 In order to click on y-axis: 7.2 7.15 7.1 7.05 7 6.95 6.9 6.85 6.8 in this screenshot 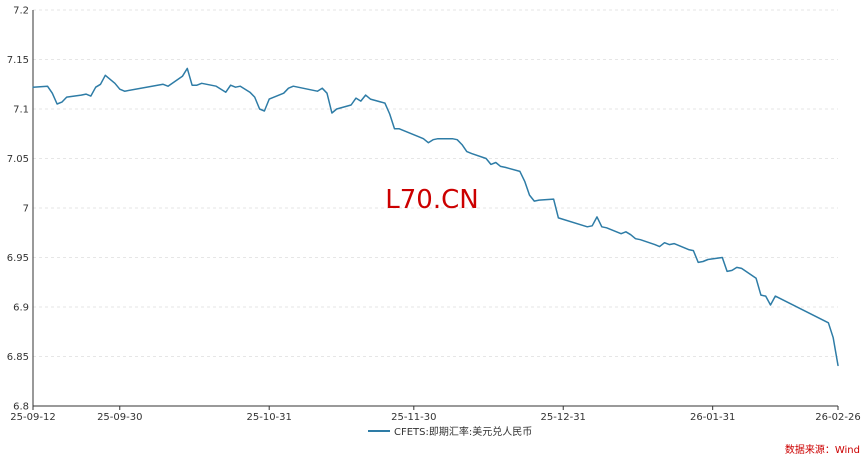, I will do `click(20, 209)`.